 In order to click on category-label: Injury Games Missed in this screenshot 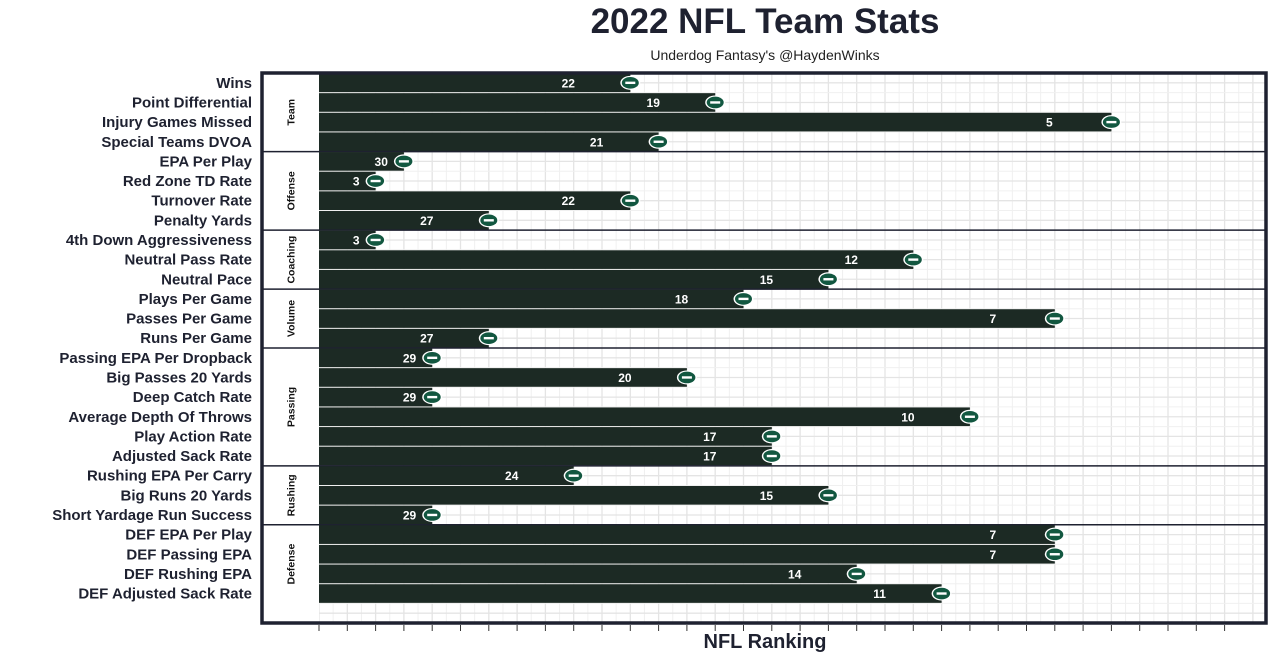, I will do `click(177, 122)`.